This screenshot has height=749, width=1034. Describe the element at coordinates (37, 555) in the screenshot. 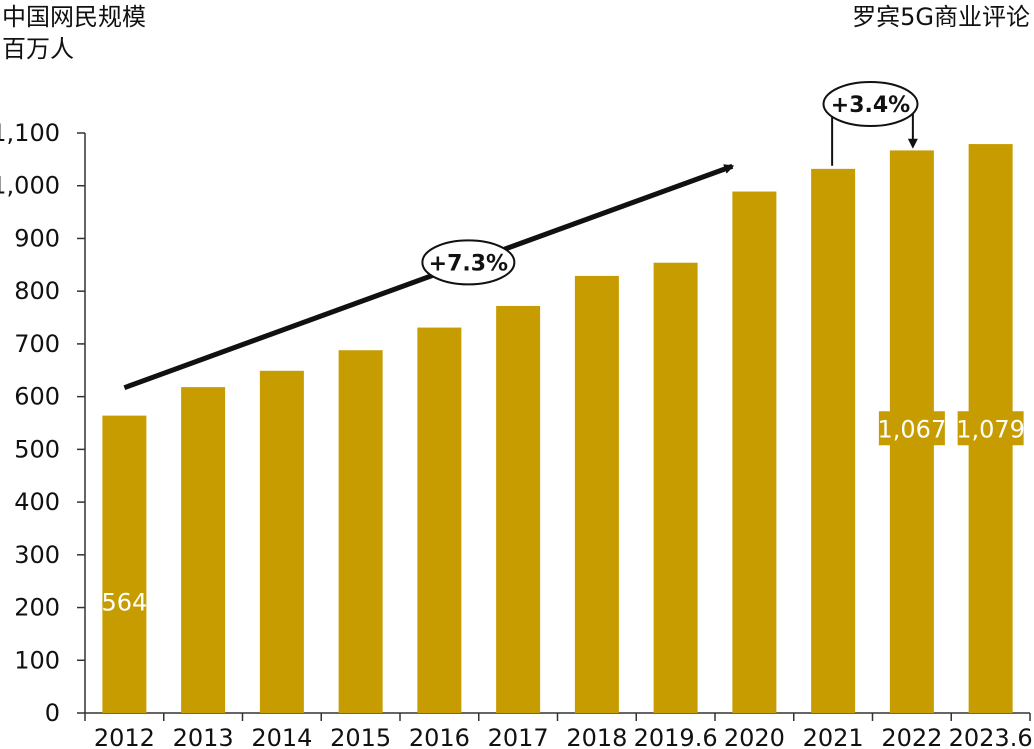

I see `y-tick-label: 300` at that location.